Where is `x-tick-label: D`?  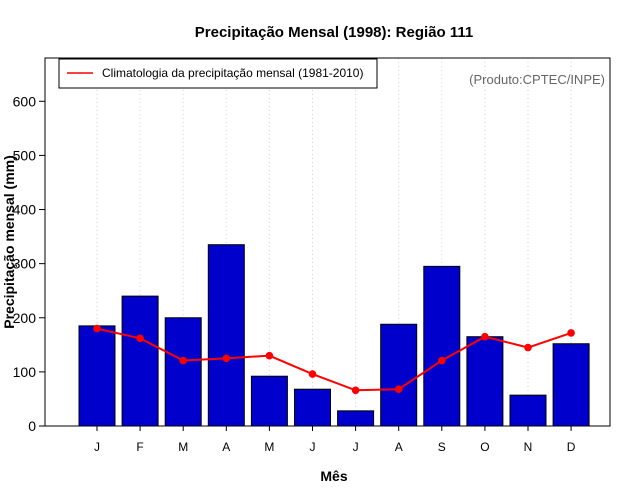
x-tick-label: D is located at coordinates (571, 447).